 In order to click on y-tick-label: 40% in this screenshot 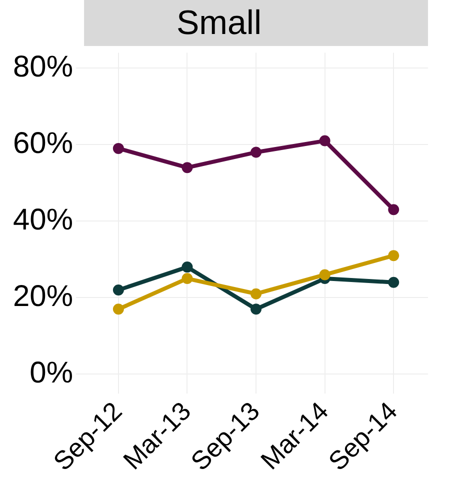, I will do `click(43, 219)`.